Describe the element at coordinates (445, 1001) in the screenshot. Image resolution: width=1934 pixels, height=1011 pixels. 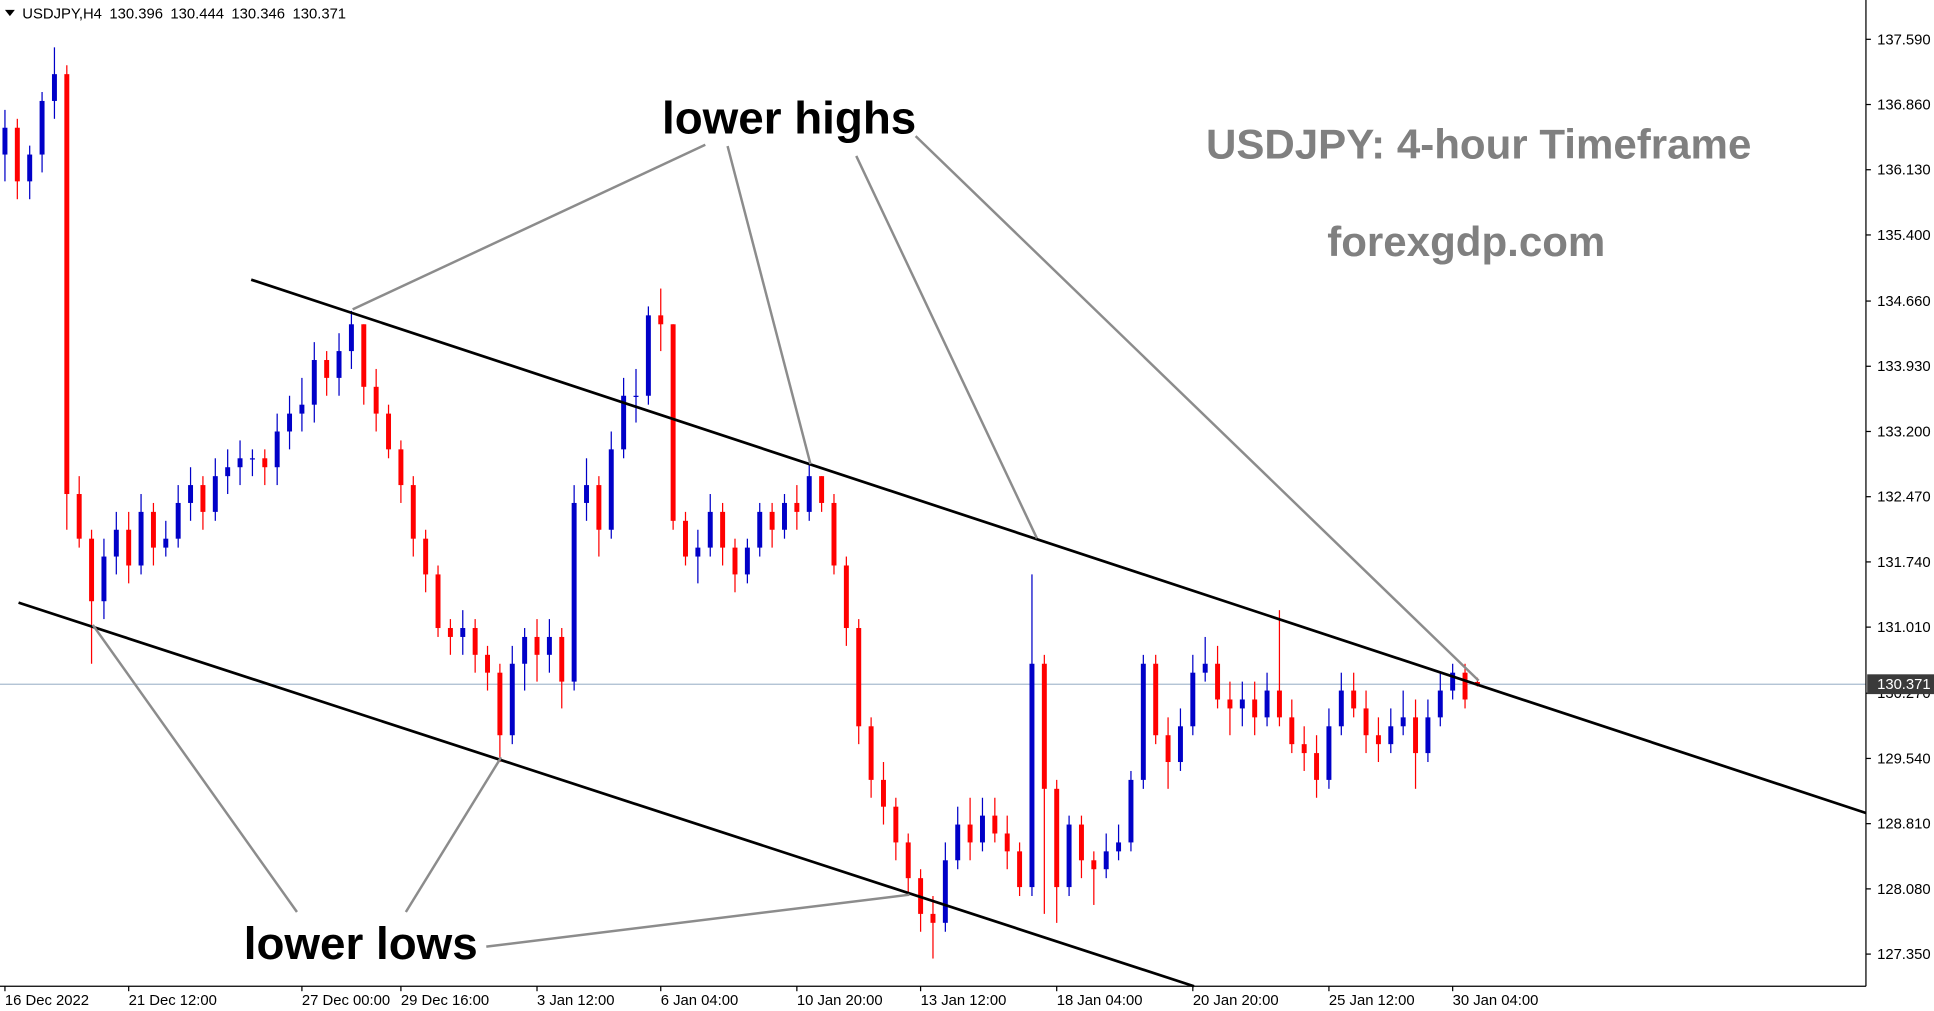
I see `x-tick-label: 29 Dec 16:00` at that location.